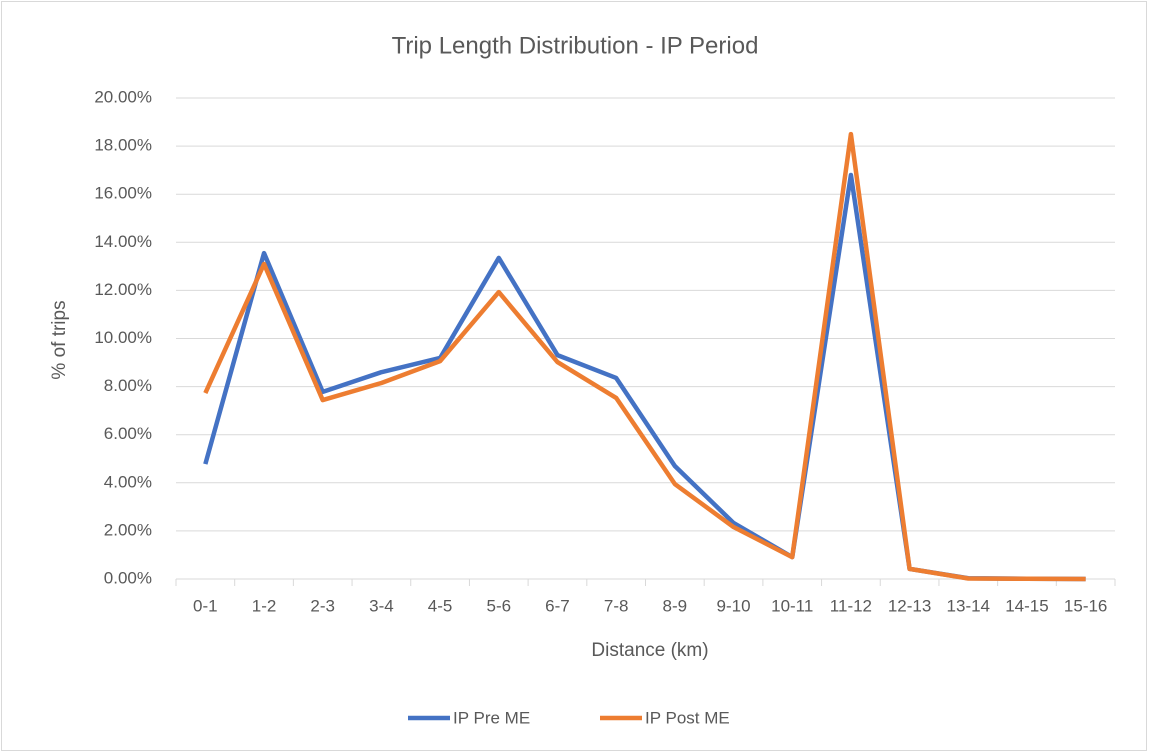 The width and height of the screenshot is (1149, 753). Describe the element at coordinates (498, 605) in the screenshot. I see `x-tick-label: 5-6` at that location.